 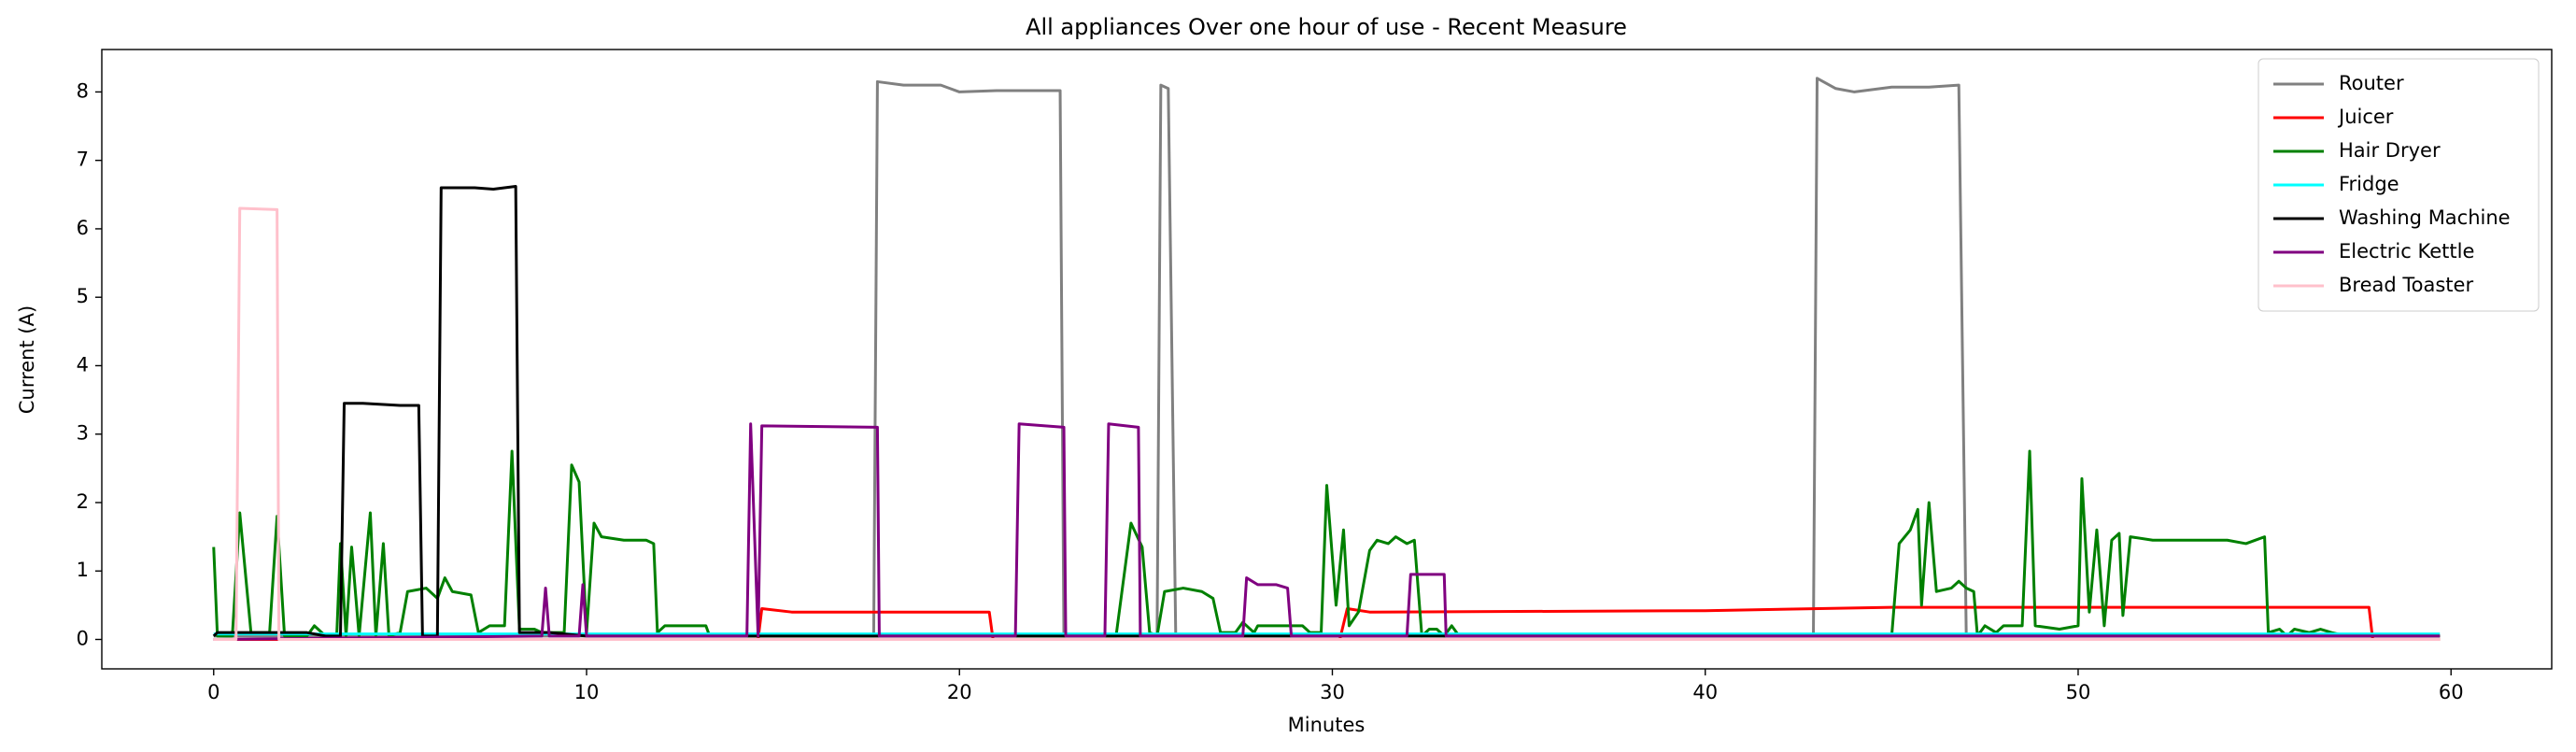 What do you see at coordinates (83, 160) in the screenshot?
I see `y-tick-label: 7` at bounding box center [83, 160].